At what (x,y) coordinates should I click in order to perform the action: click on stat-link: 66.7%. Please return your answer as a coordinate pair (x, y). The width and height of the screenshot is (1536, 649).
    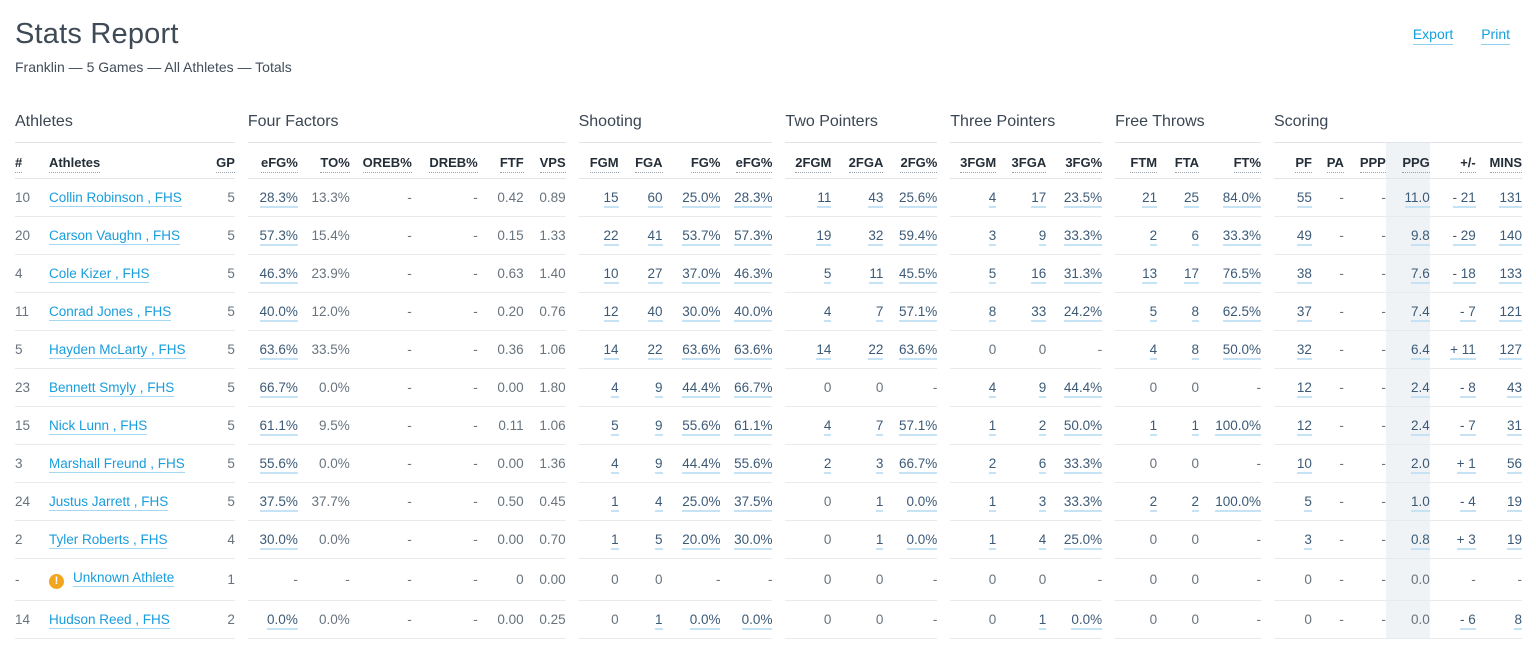
    Looking at the image, I should click on (278, 389).